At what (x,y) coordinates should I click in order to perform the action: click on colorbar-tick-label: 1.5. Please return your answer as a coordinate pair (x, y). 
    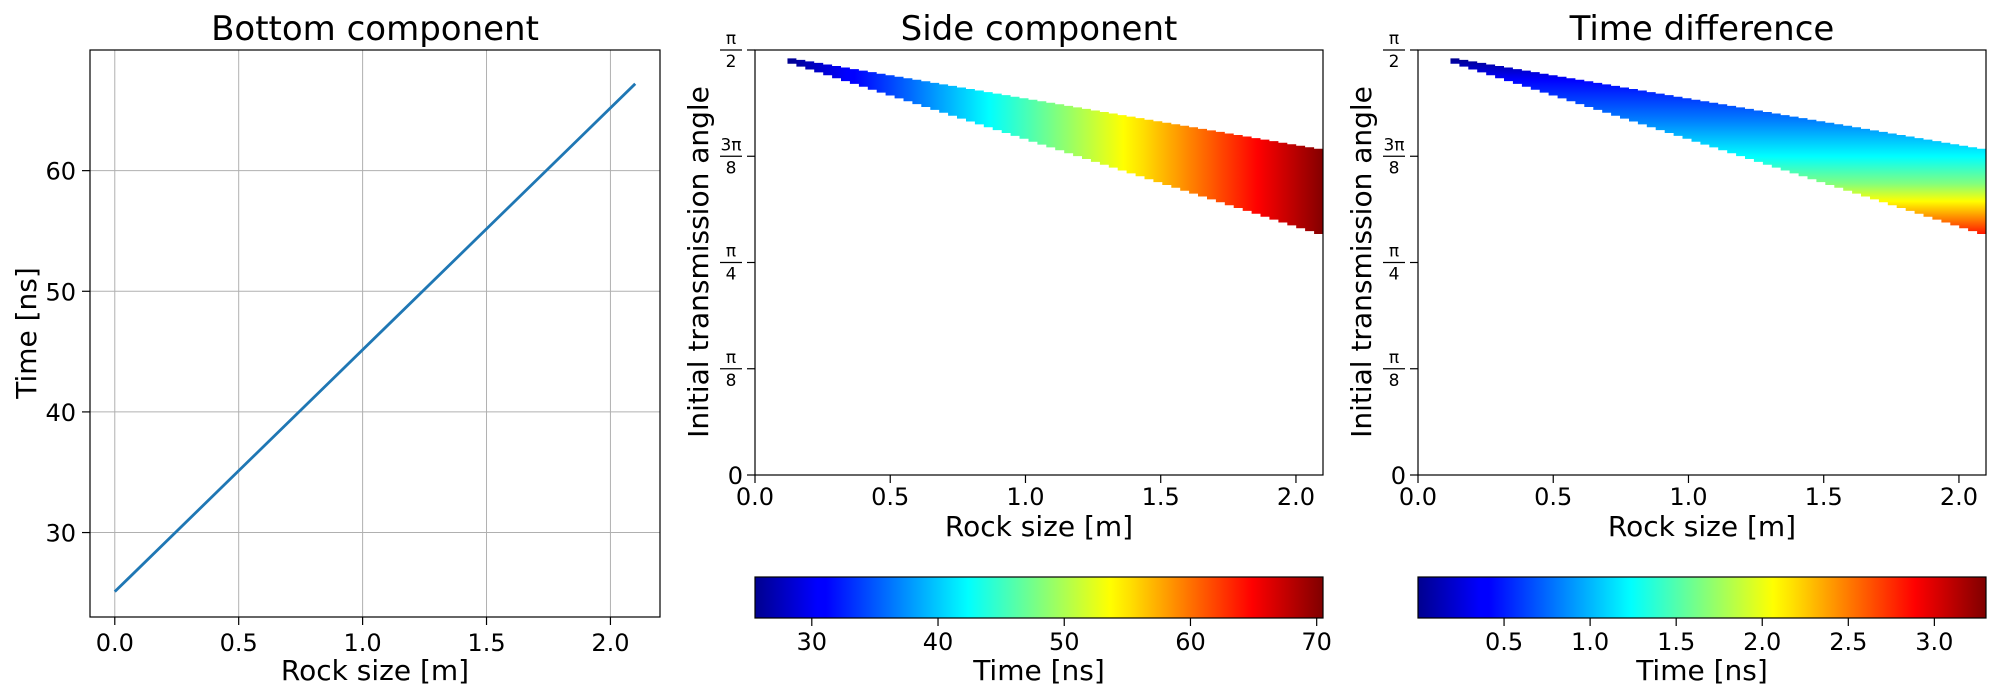
    Looking at the image, I should click on (1676, 642).